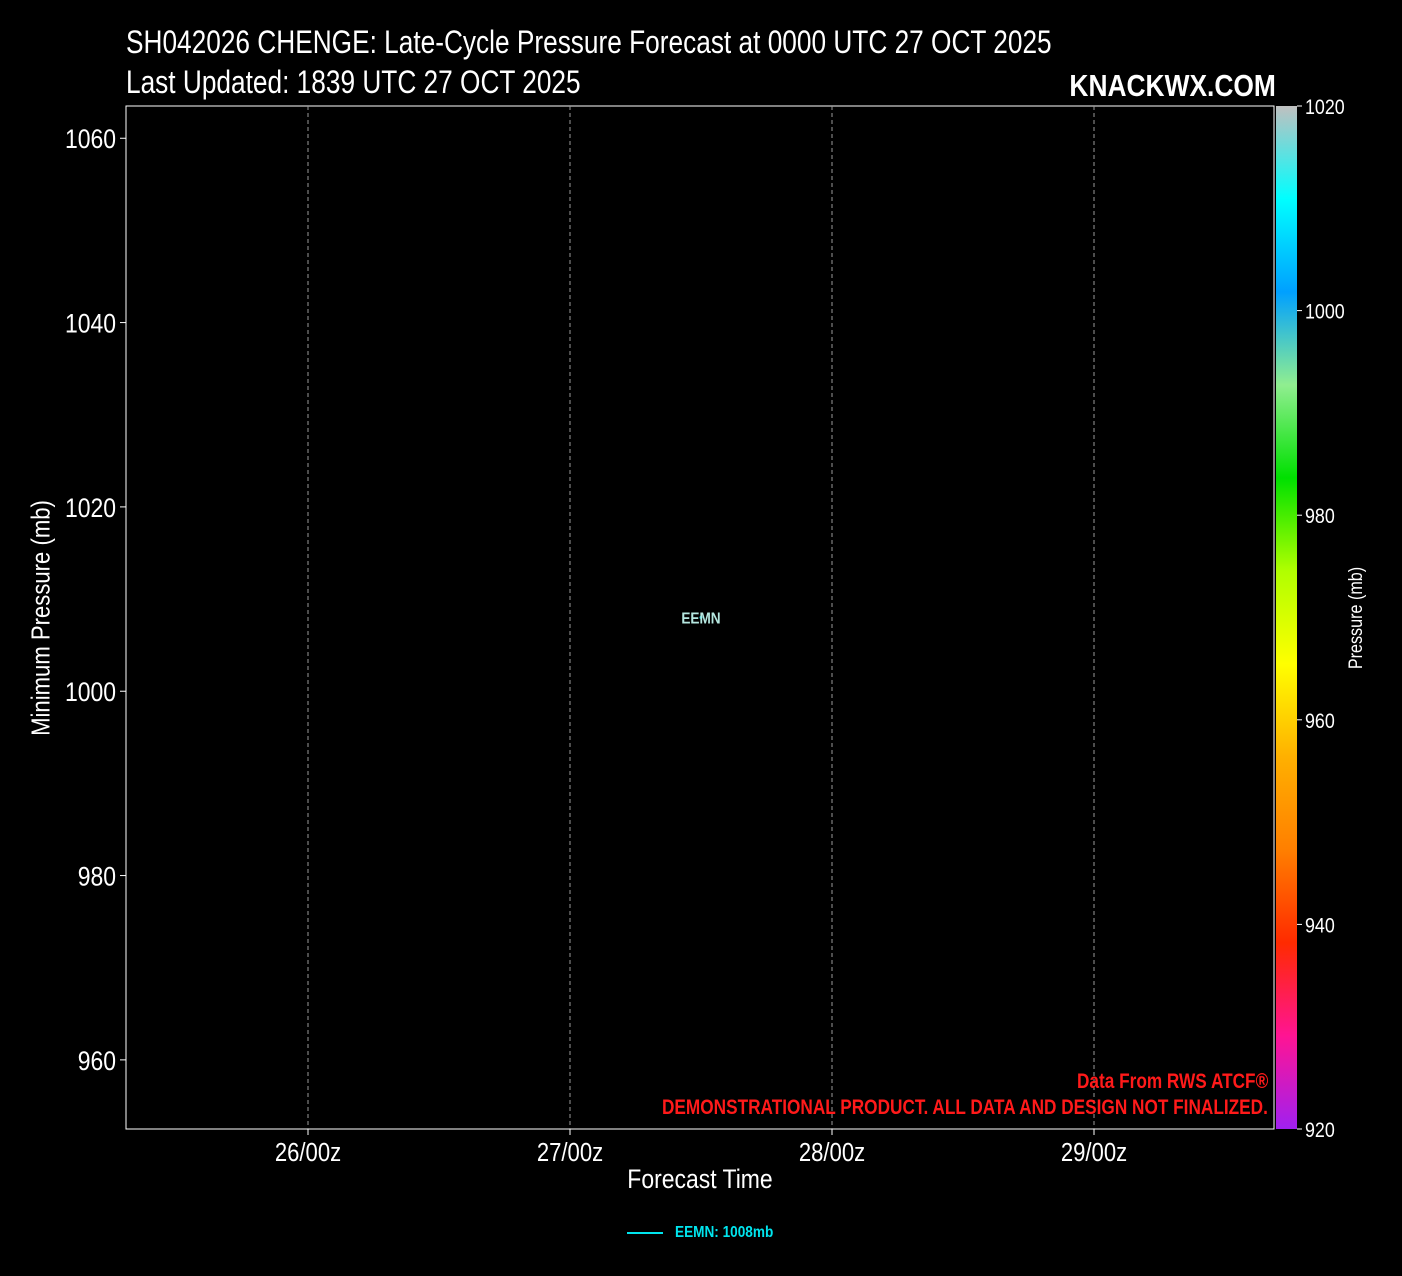  I want to click on series-label: EEMN, so click(700, 619).